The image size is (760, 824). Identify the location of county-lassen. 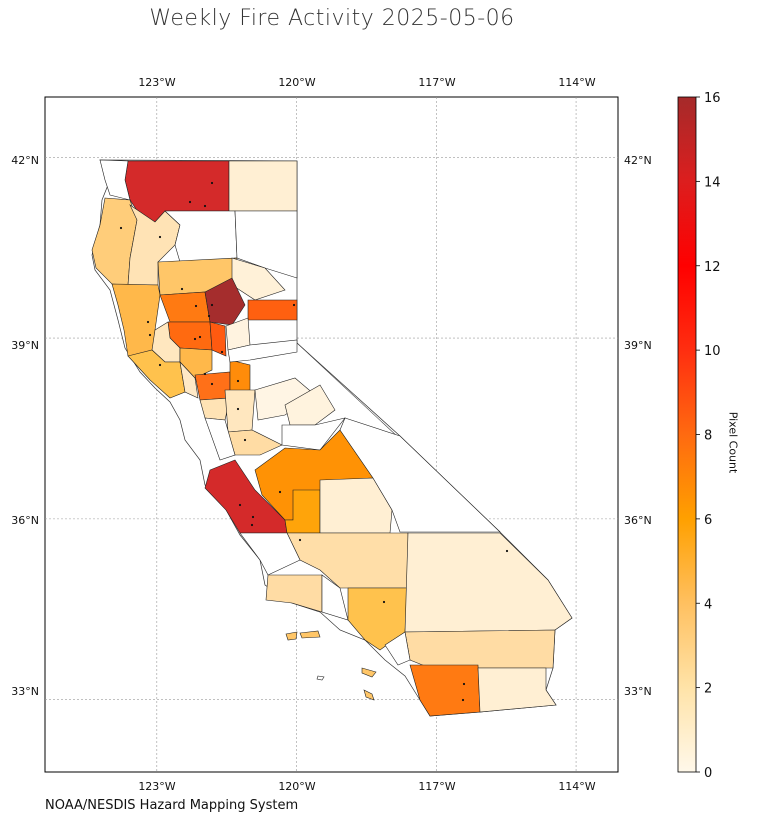
(266, 244).